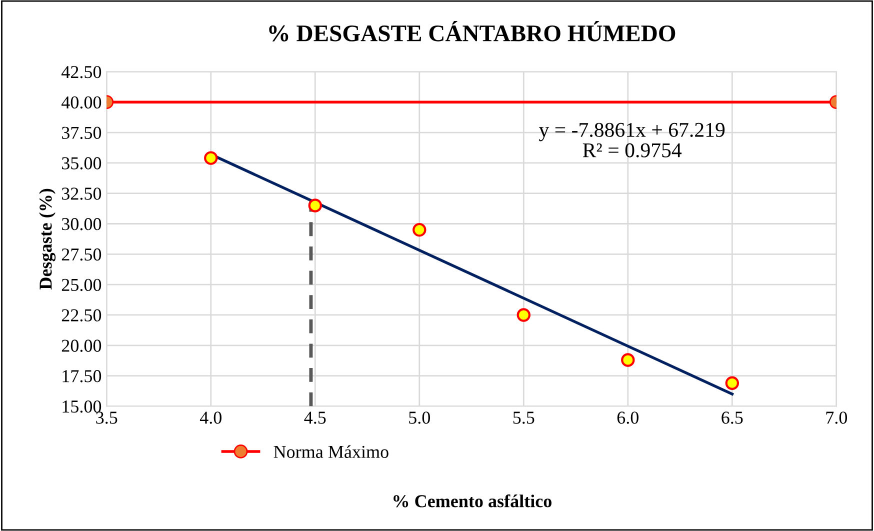 The image size is (874, 531). What do you see at coordinates (82, 376) in the screenshot?
I see `y-tick-label: 17.50` at bounding box center [82, 376].